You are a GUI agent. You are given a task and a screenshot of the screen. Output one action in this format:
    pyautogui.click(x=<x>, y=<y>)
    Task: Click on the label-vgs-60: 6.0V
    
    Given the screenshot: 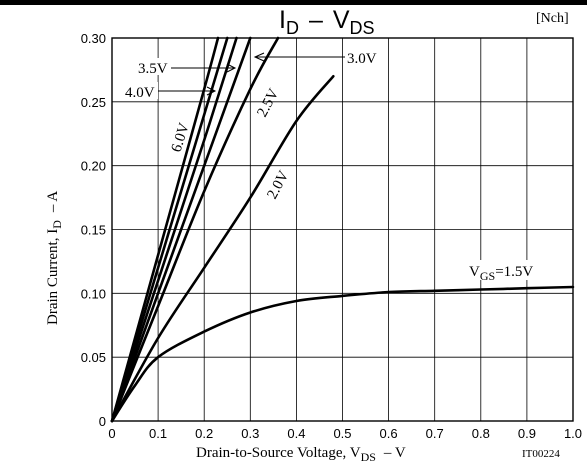 What is the action you would take?
    pyautogui.click(x=181, y=137)
    